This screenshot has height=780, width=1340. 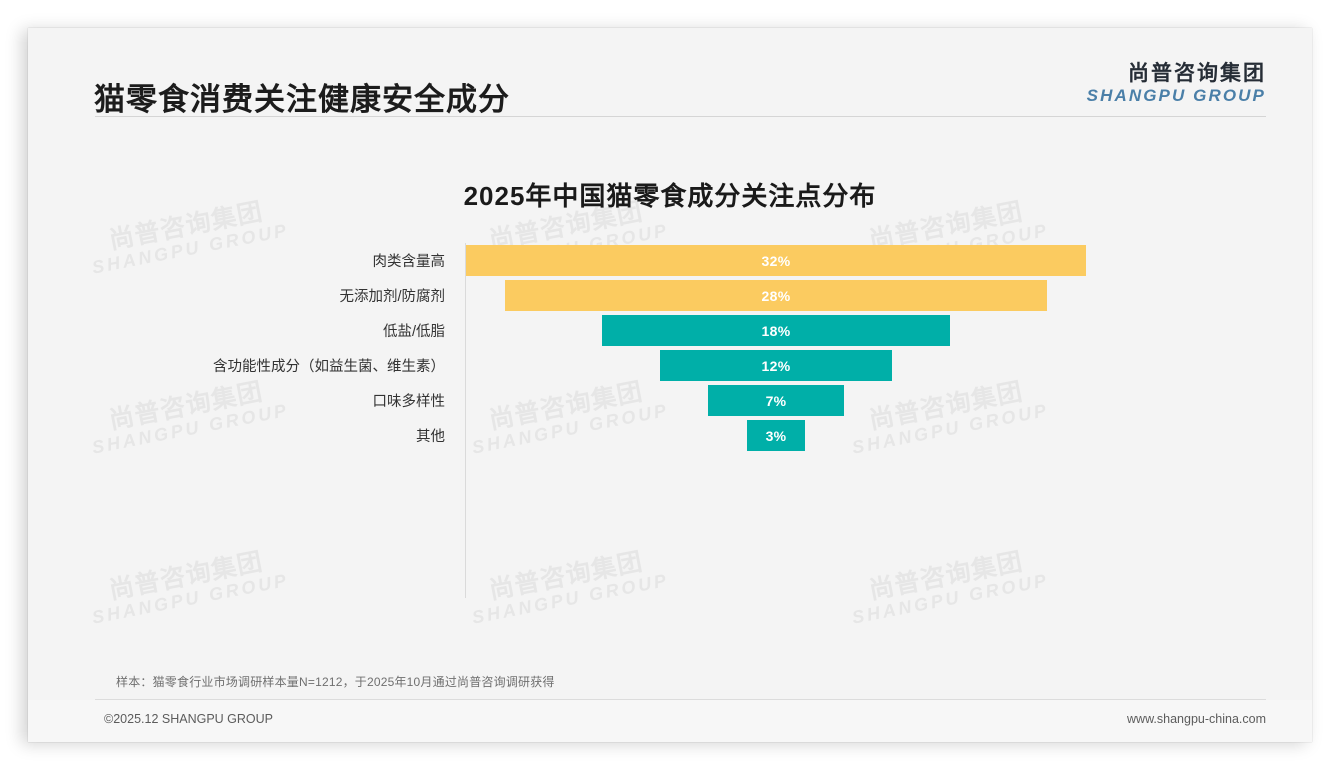 I want to click on chart-bar-row: 无添加剂/防腐剂 28%, so click(x=670, y=295).